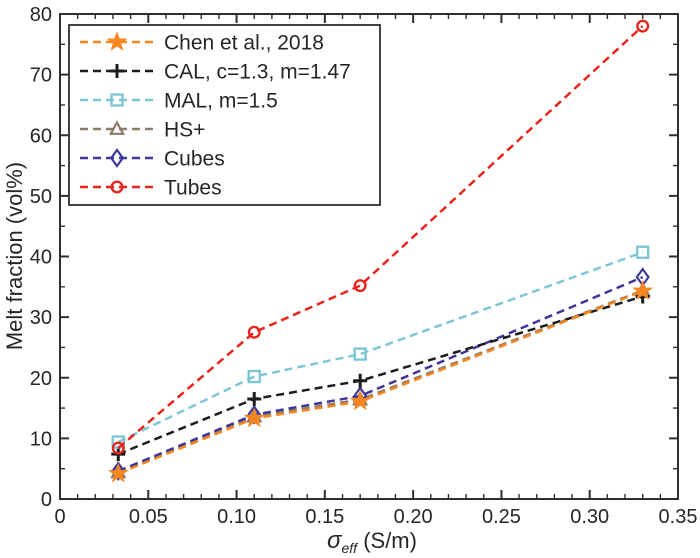 This screenshot has width=700, height=558. I want to click on legend-label: Cubes, so click(194, 159).